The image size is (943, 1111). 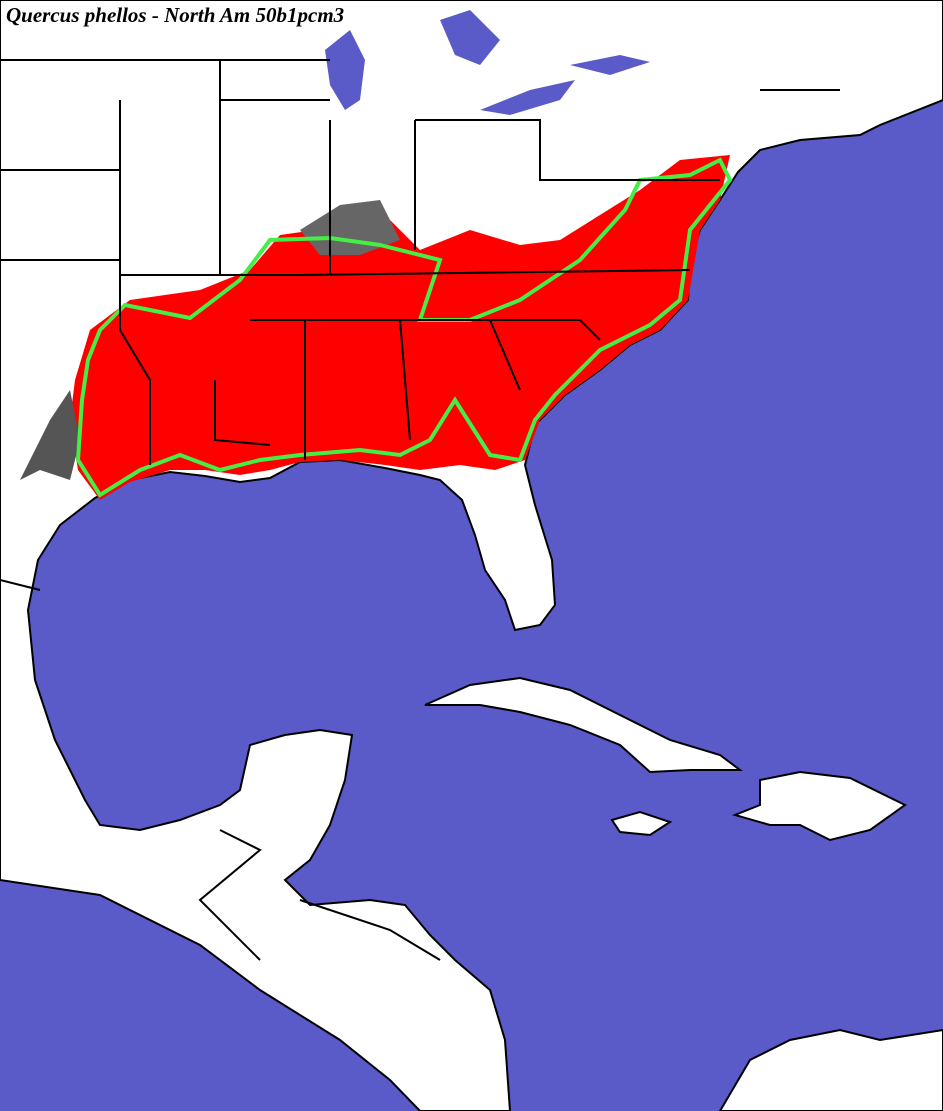 What do you see at coordinates (610, 65) in the screenshot?
I see `lake-ontario` at bounding box center [610, 65].